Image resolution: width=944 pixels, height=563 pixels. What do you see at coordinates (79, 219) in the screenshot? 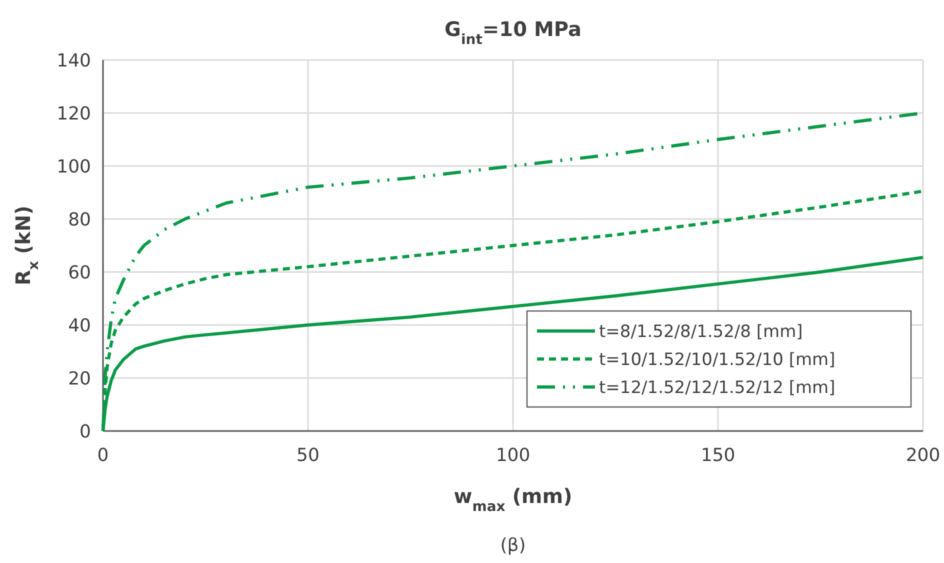
I see `y-tick-label: 80` at bounding box center [79, 219].